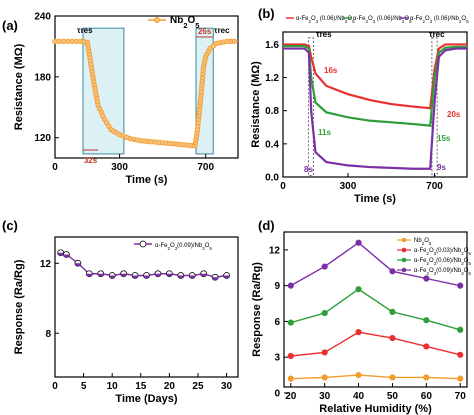  Describe the element at coordinates (427, 396) in the screenshot. I see `x-tick-label: 60` at that location.